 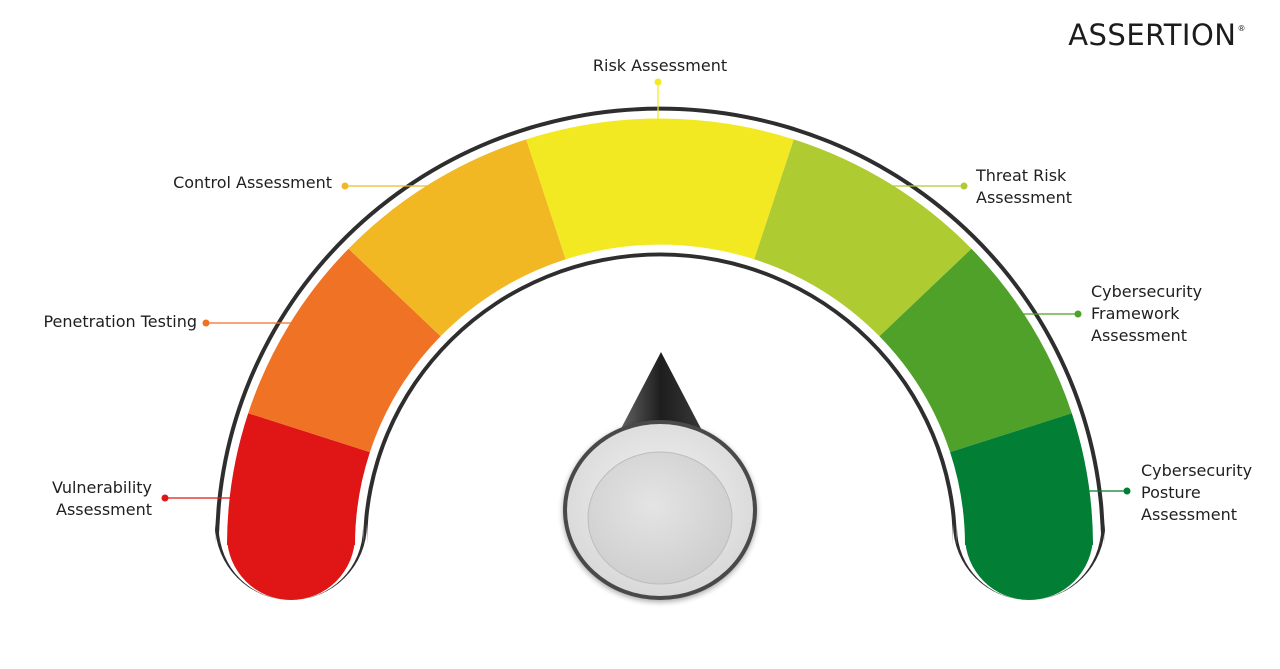 What do you see at coordinates (660, 510) in the screenshot?
I see `gauge-knob` at bounding box center [660, 510].